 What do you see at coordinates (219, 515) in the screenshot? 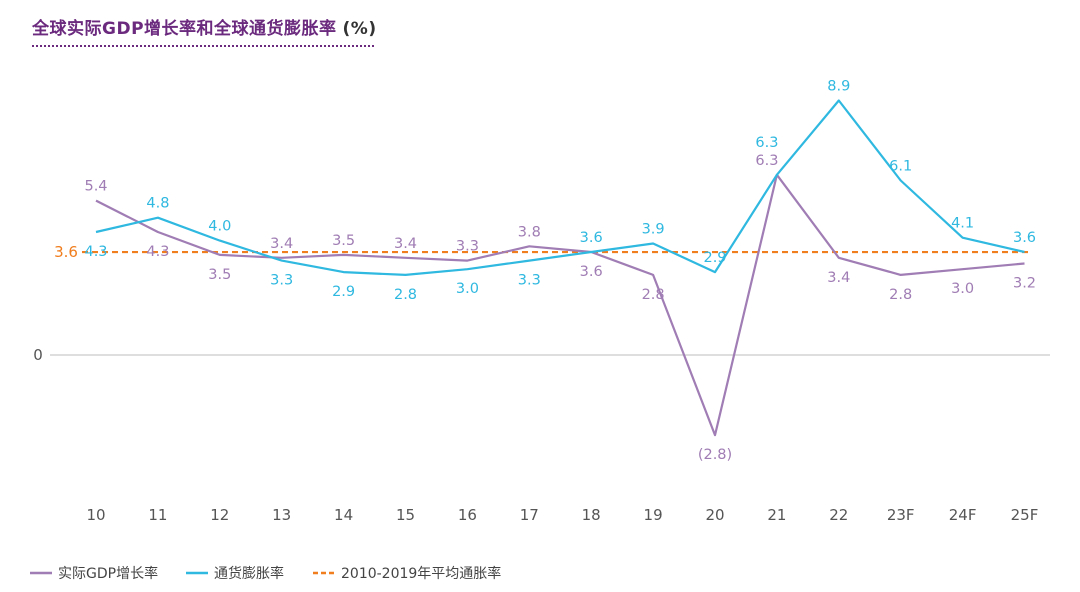
I see `x-tick-label: 12` at bounding box center [219, 515].